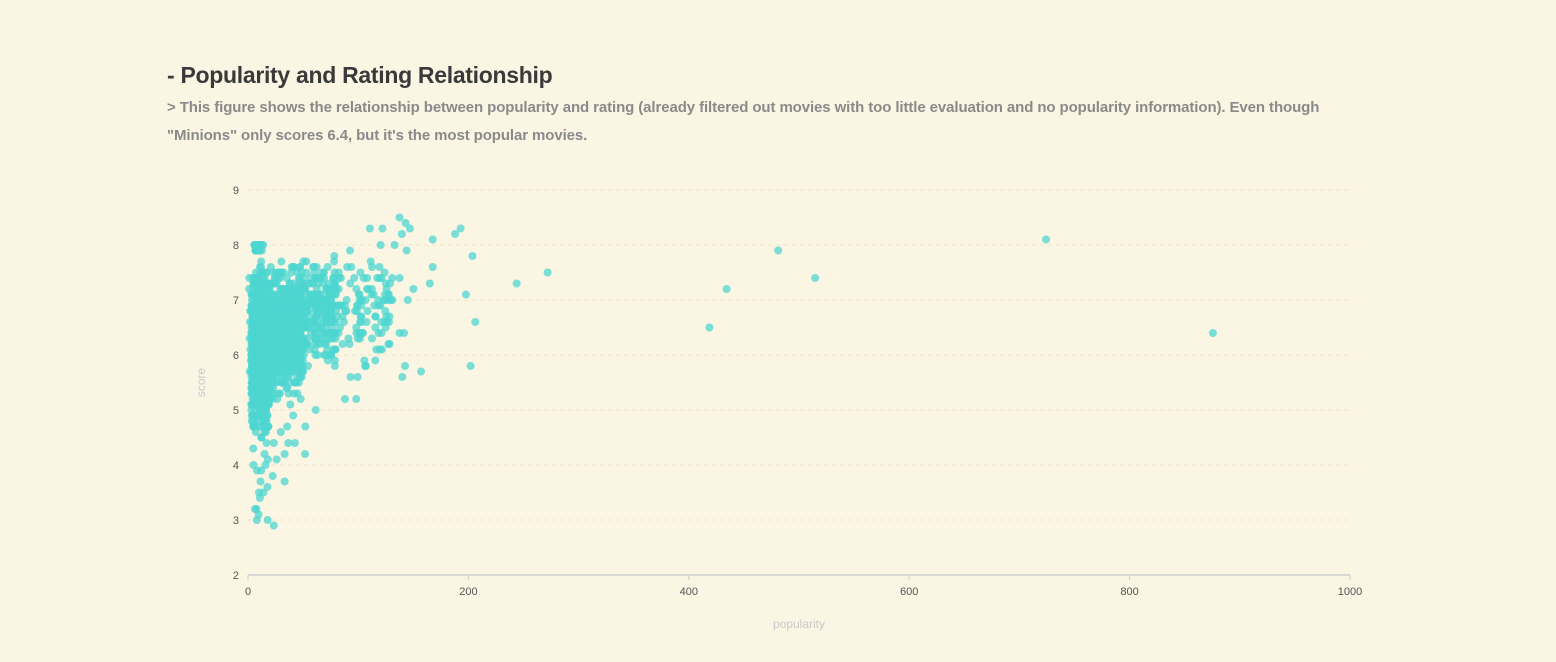 The image size is (1556, 662). I want to click on x-tick-label: 200, so click(468, 592).